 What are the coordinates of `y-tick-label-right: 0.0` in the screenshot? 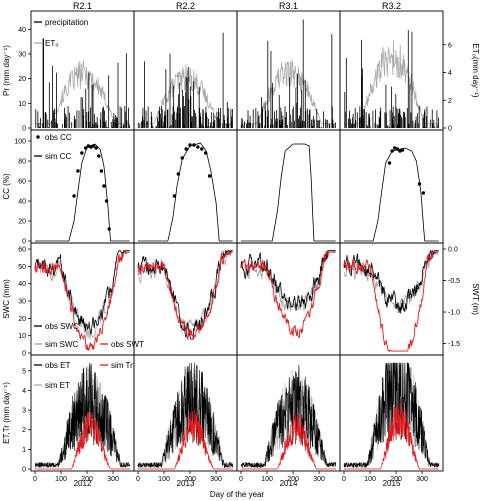 It's located at (453, 250).